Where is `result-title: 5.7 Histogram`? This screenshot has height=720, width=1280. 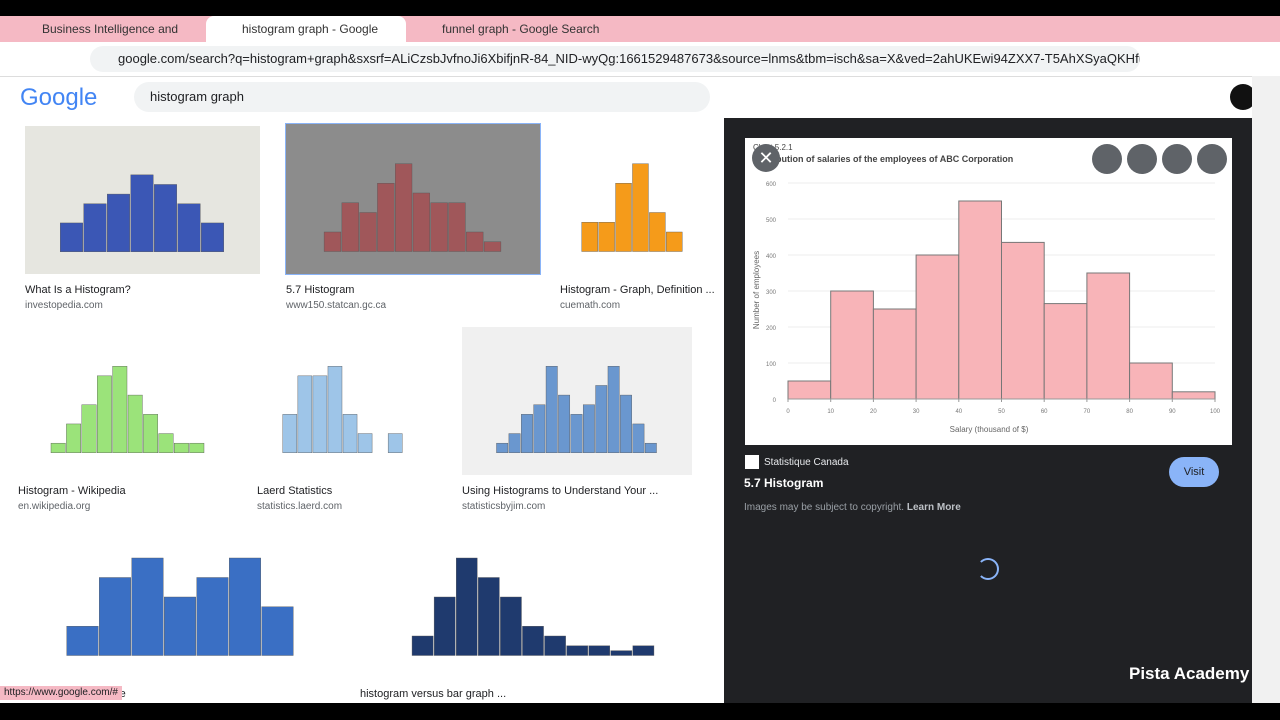
result-title: 5.7 Histogram is located at coordinates (320, 290).